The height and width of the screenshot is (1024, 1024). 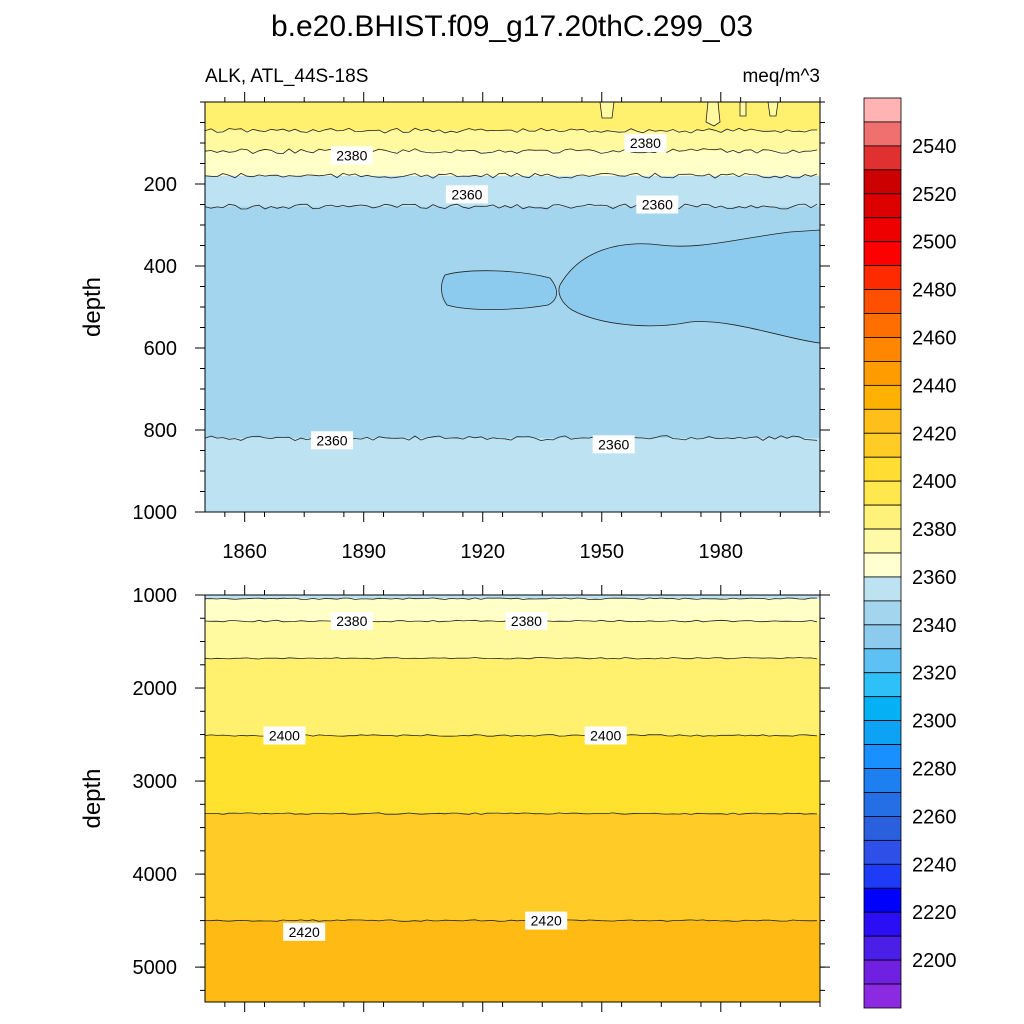 I want to click on colorbar-tick-label: 2320, so click(x=934, y=674).